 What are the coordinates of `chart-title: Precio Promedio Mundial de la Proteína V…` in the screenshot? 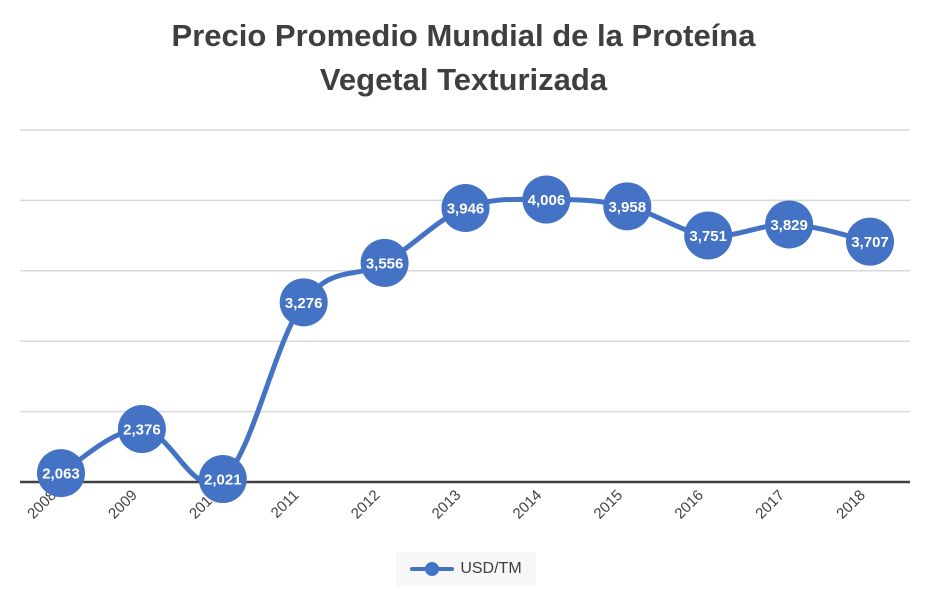 It's located at (463, 58).